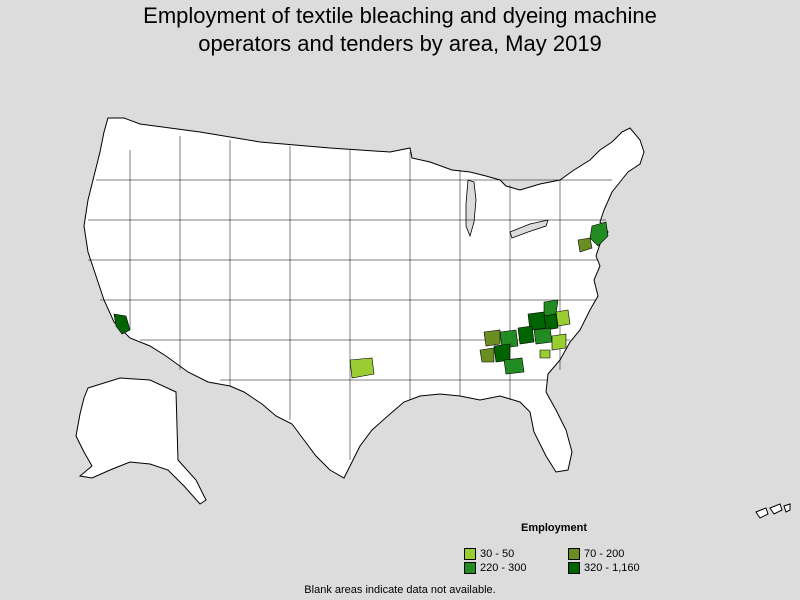  I want to click on legend-item-70-200: 70 - 200, so click(596, 554).